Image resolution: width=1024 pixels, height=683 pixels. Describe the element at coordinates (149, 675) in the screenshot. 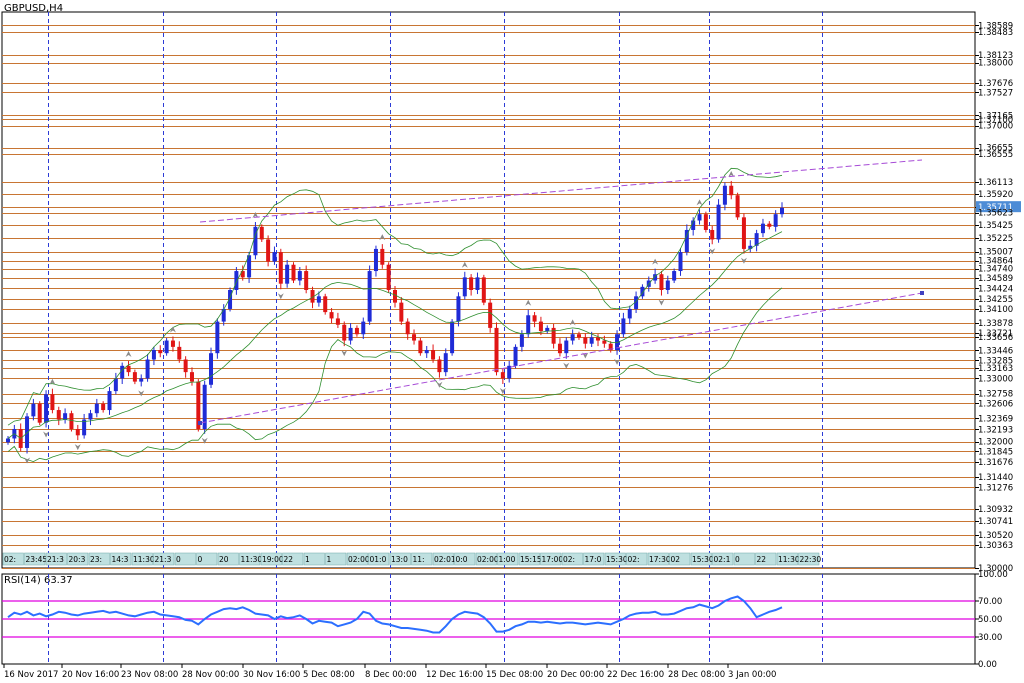

I see `time-label: 23 Nov 08:00` at that location.